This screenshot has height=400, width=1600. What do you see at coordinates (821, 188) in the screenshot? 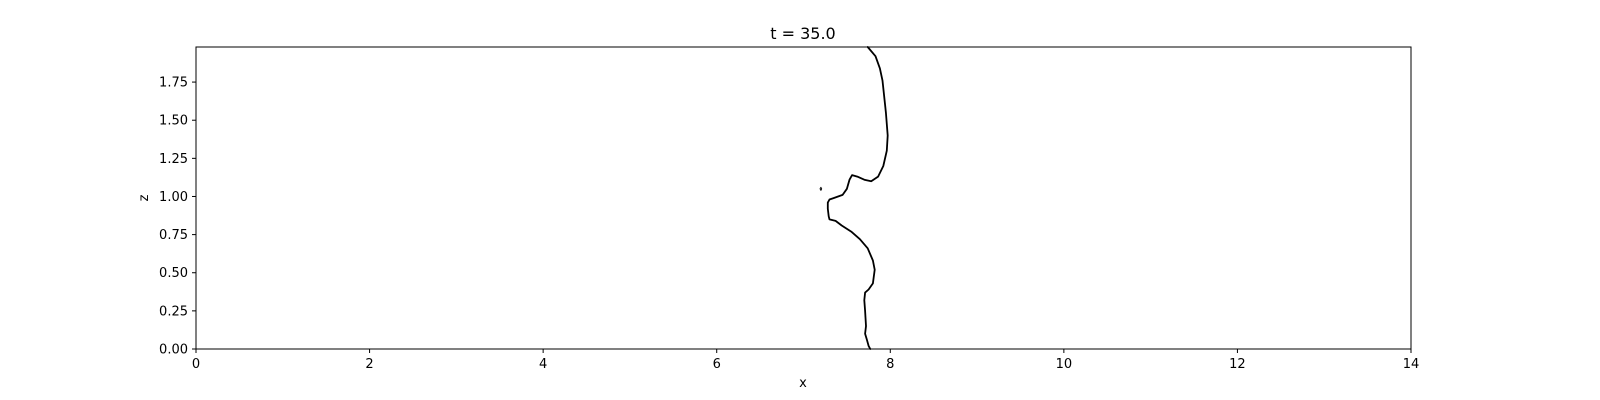
I see `contour-line-small` at bounding box center [821, 188].